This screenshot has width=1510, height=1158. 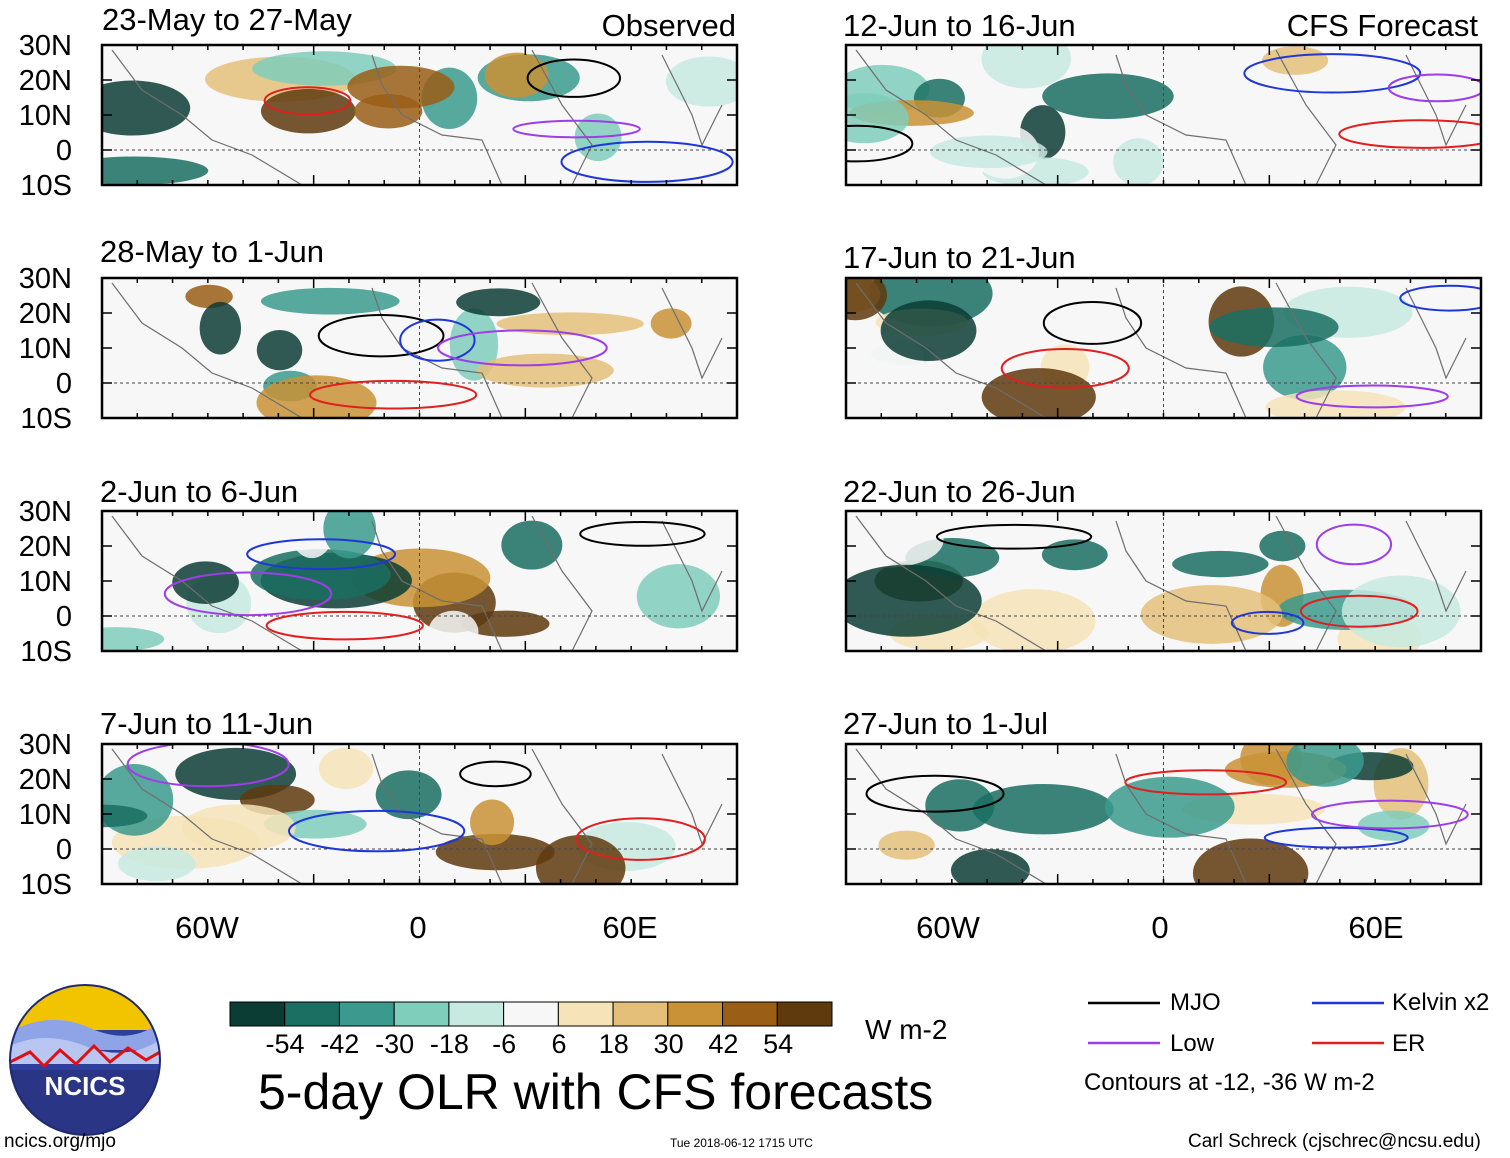 I want to click on legend-label-kelvin: Kelvin x2, so click(x=1441, y=1002).